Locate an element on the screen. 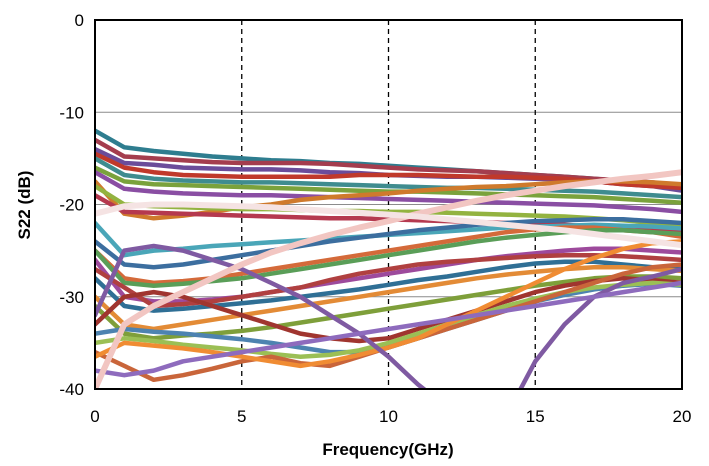 This screenshot has height=466, width=709. y-tick-label: -10 is located at coordinates (71, 112).